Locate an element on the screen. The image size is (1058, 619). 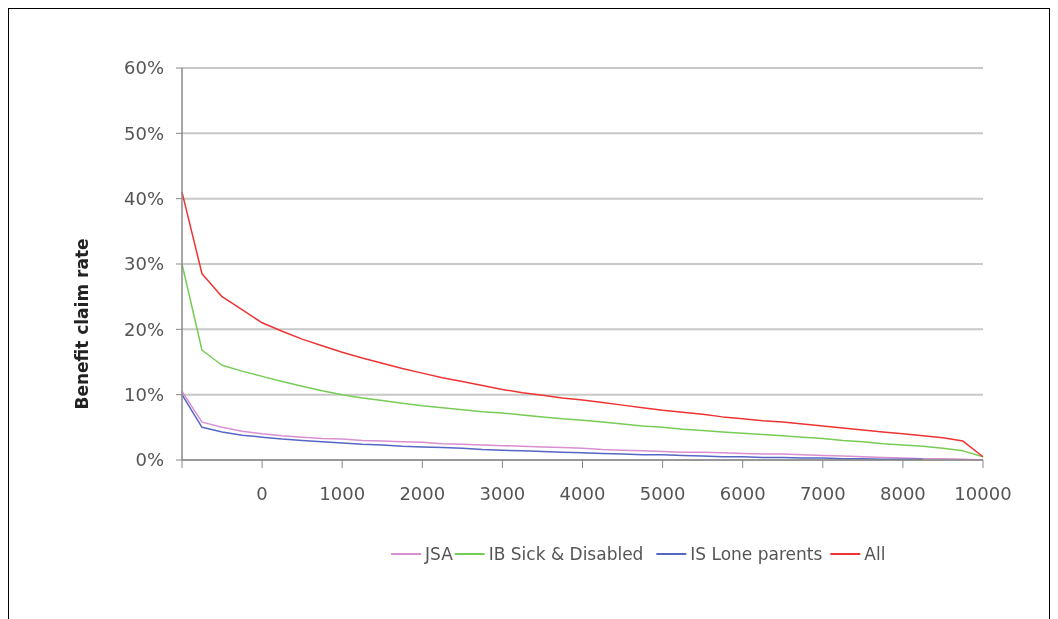
y-tick-label: 40% is located at coordinates (143, 198).